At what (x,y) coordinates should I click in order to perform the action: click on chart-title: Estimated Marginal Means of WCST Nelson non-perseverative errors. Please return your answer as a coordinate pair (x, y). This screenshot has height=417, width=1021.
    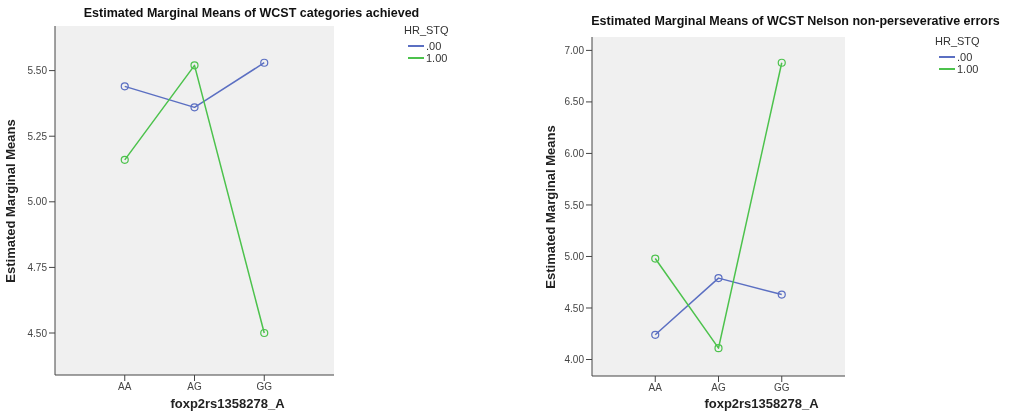
    Looking at the image, I should click on (795, 21).